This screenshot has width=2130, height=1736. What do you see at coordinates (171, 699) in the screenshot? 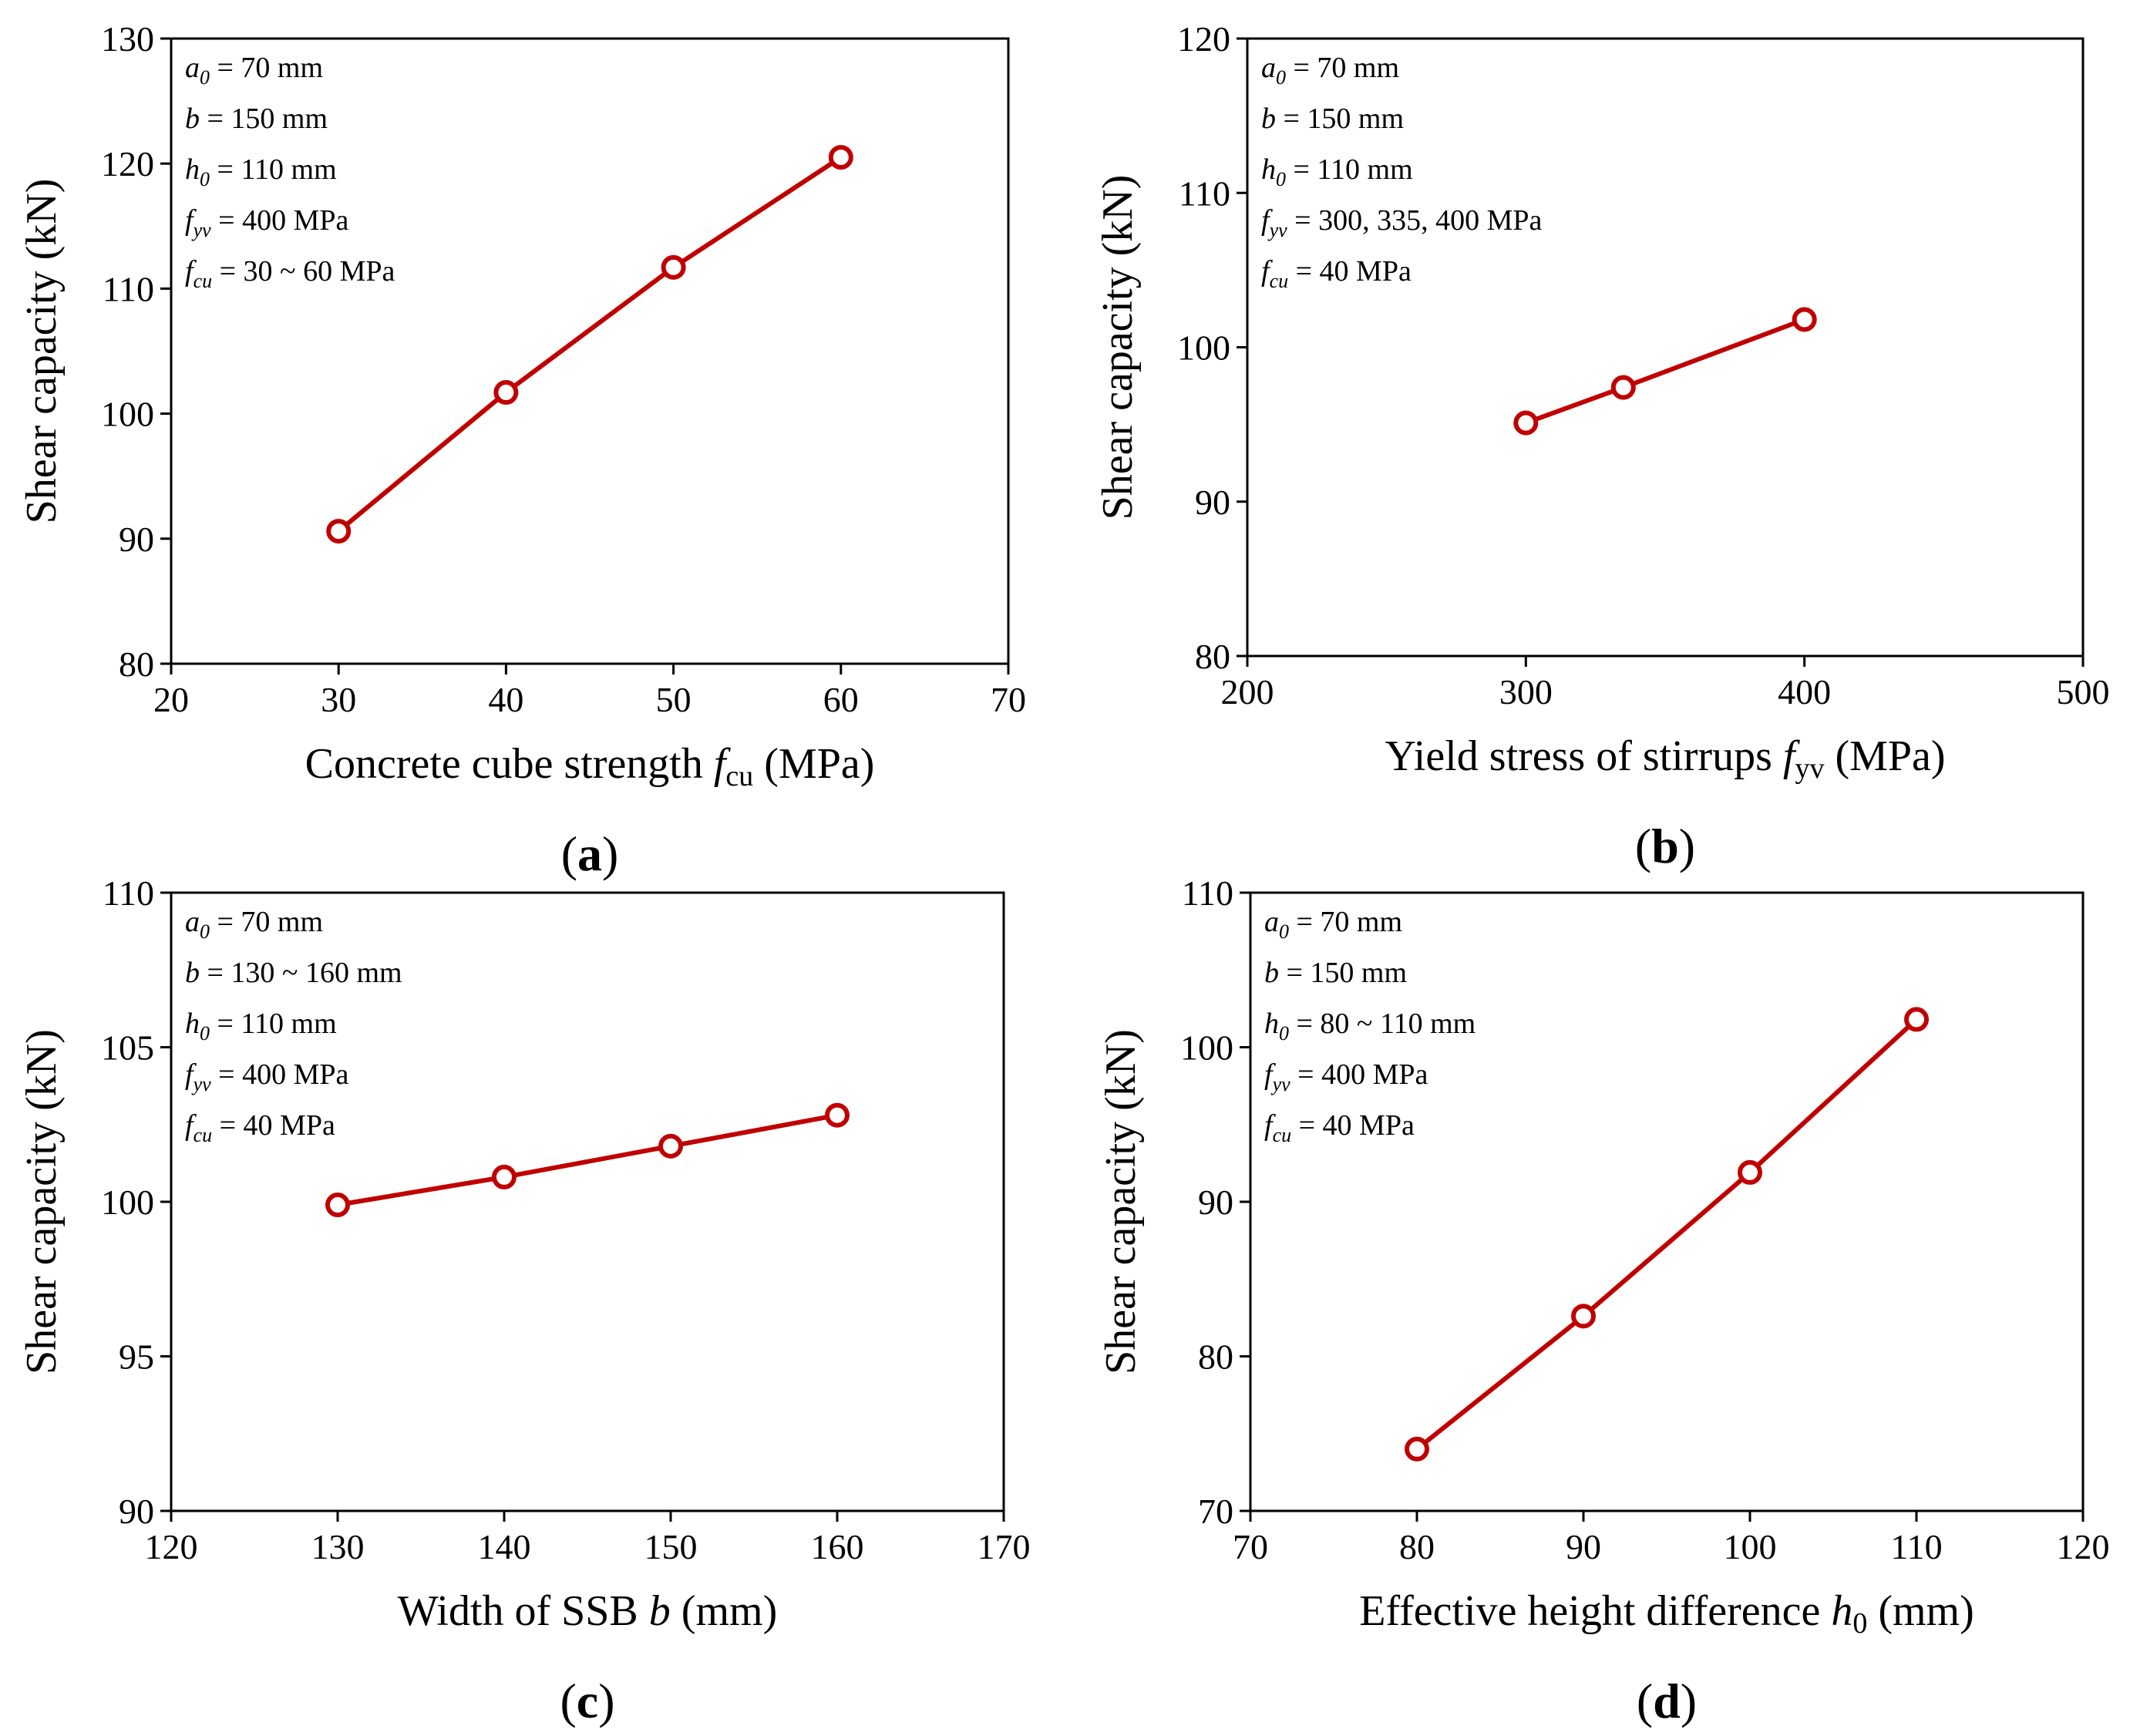
I see `x-tick-label: 20` at bounding box center [171, 699].